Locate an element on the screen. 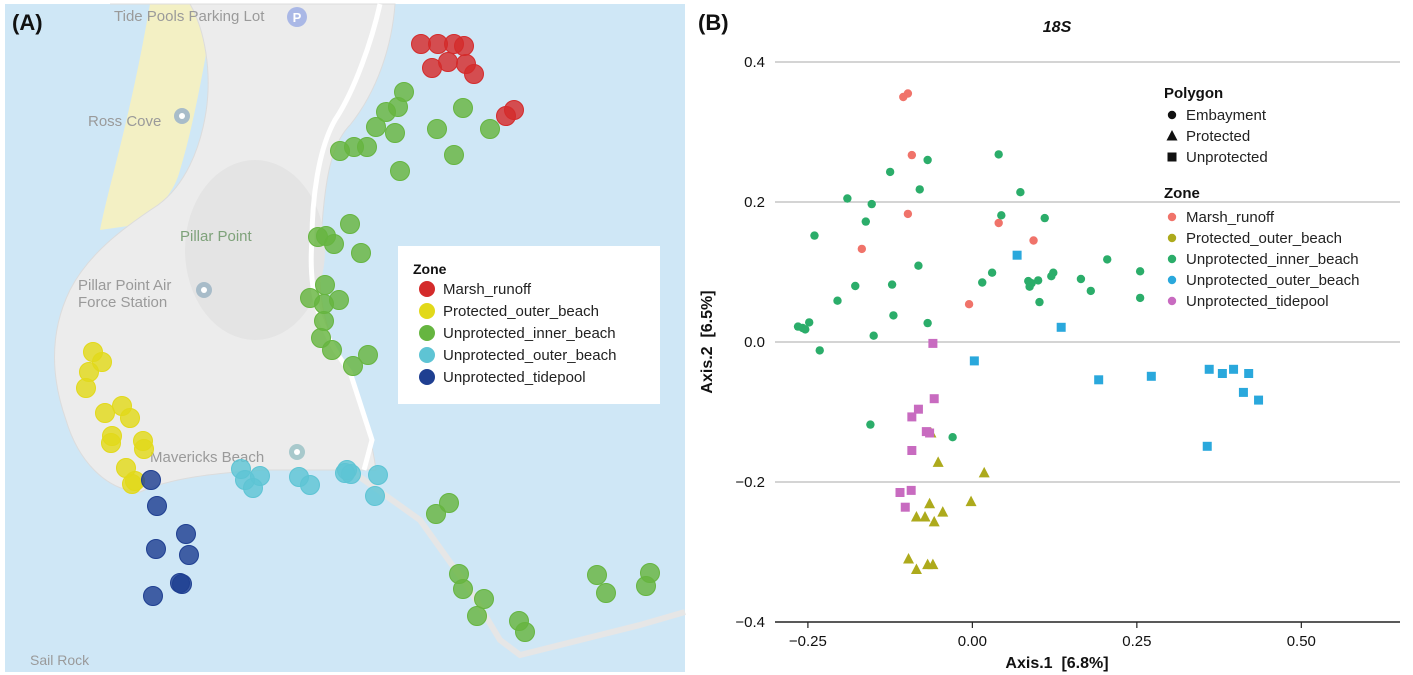 The height and width of the screenshot is (675, 1413). x-tick-label: −0.25 is located at coordinates (808, 641).